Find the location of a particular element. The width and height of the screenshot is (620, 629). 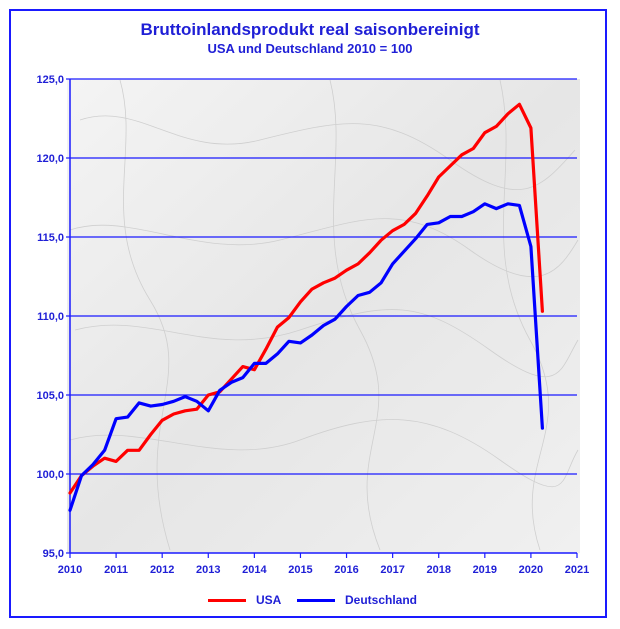

legend-label-usa: USA is located at coordinates (269, 600).